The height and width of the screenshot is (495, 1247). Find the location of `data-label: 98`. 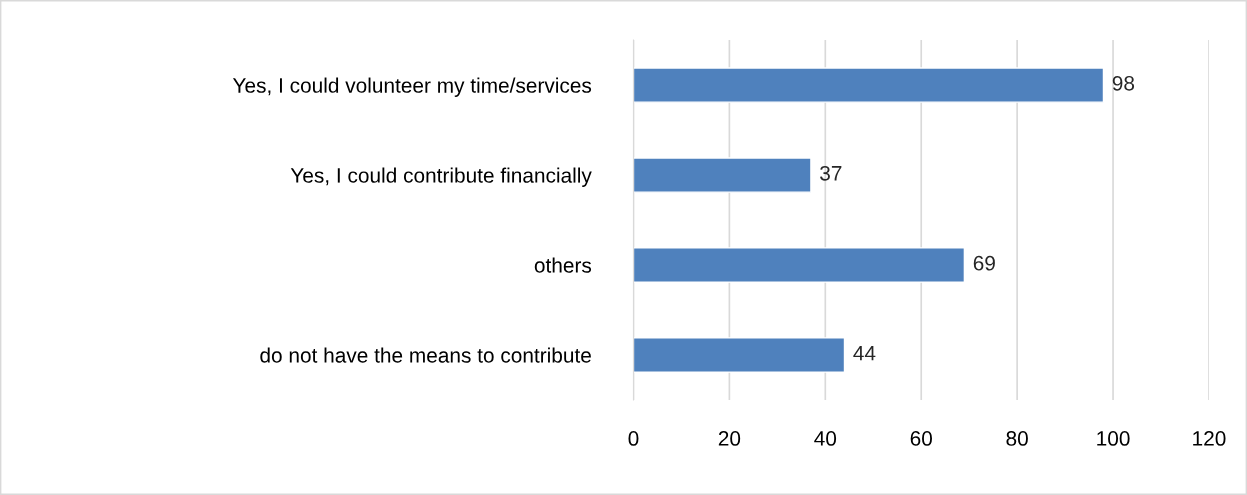

data-label: 98 is located at coordinates (1123, 83).